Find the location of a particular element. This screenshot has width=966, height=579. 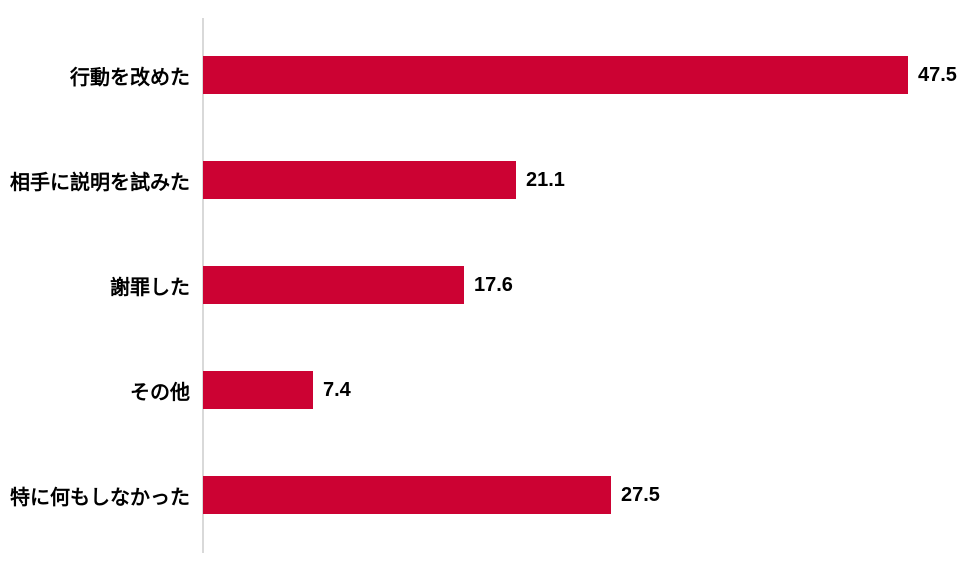

value-label: 17.6 is located at coordinates (493, 285).